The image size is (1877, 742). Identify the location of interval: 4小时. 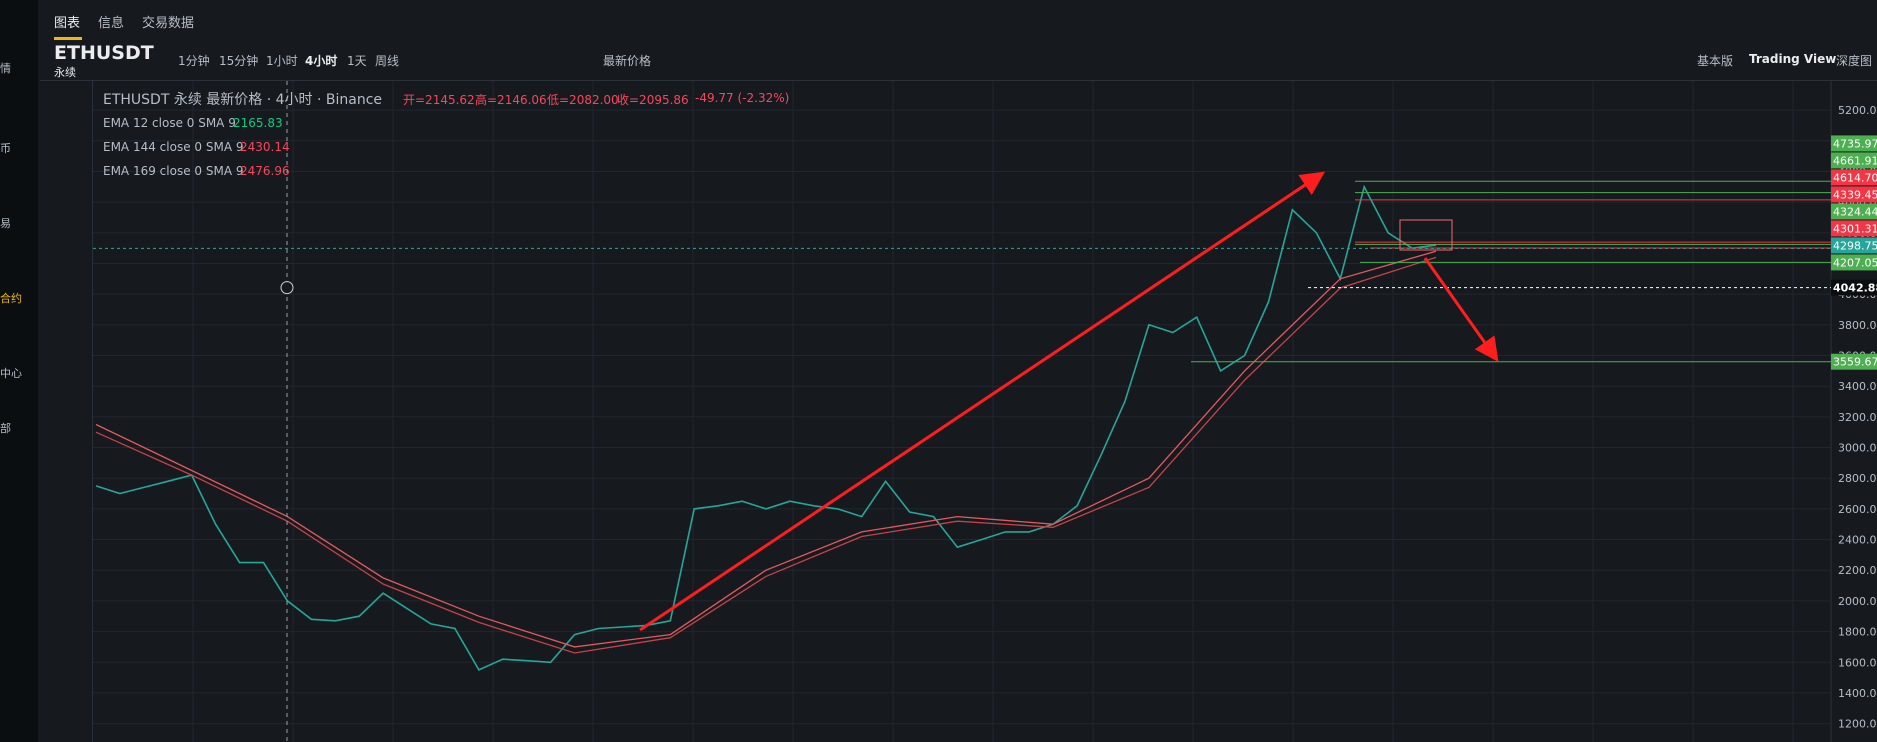
(321, 61).